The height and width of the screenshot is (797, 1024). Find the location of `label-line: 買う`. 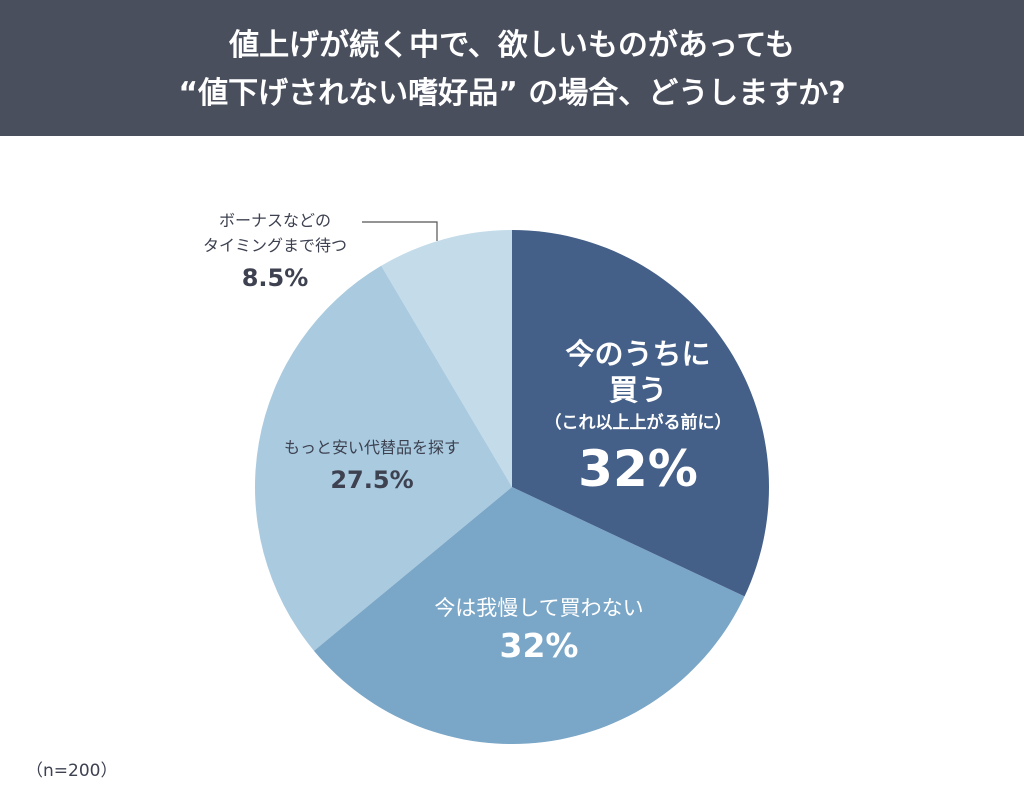

label-line: 買う is located at coordinates (637, 390).